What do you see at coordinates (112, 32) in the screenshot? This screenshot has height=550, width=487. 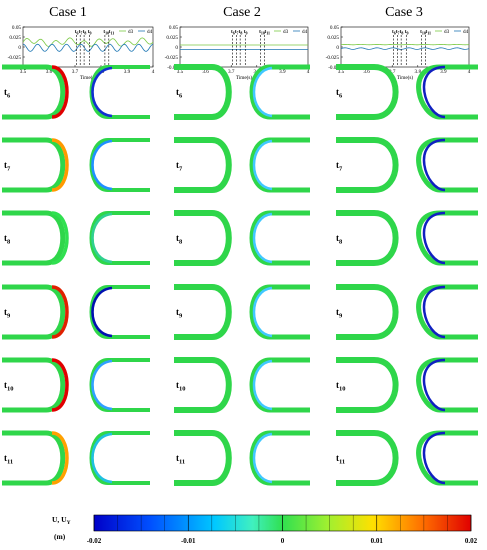 I see `time-marker-label: t11` at bounding box center [112, 32].